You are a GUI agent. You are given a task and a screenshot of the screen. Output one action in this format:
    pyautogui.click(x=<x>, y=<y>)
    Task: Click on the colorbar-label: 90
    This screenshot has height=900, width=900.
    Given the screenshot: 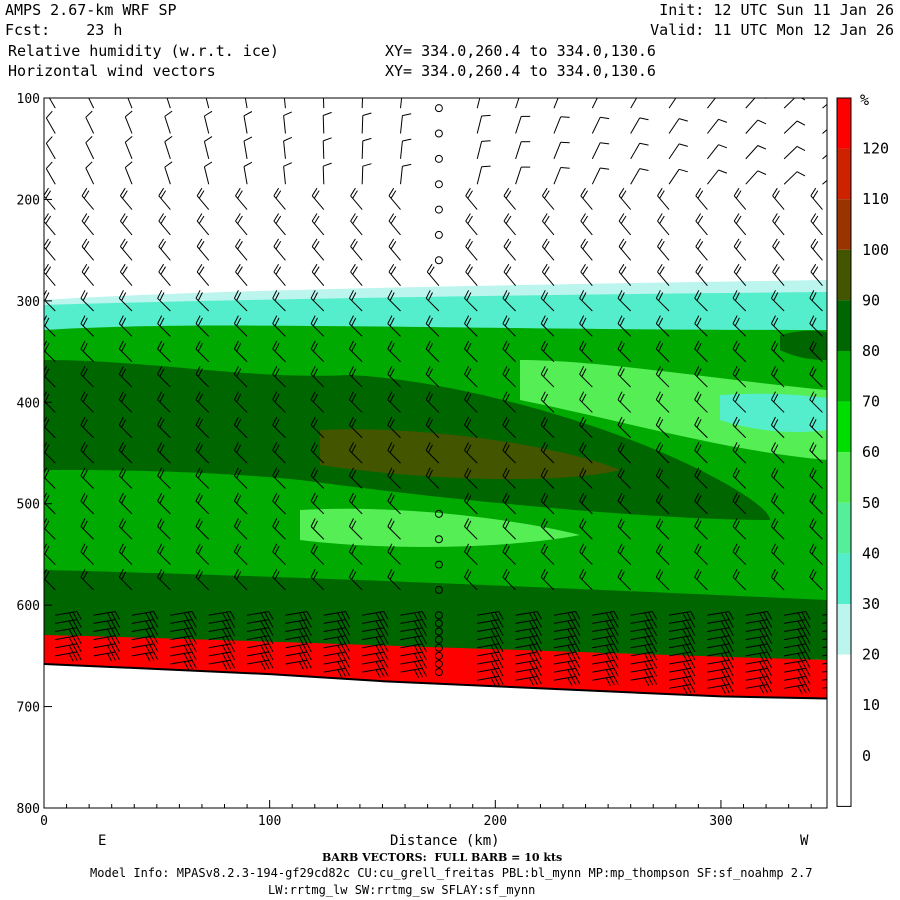 What is the action you would take?
    pyautogui.click(x=871, y=300)
    